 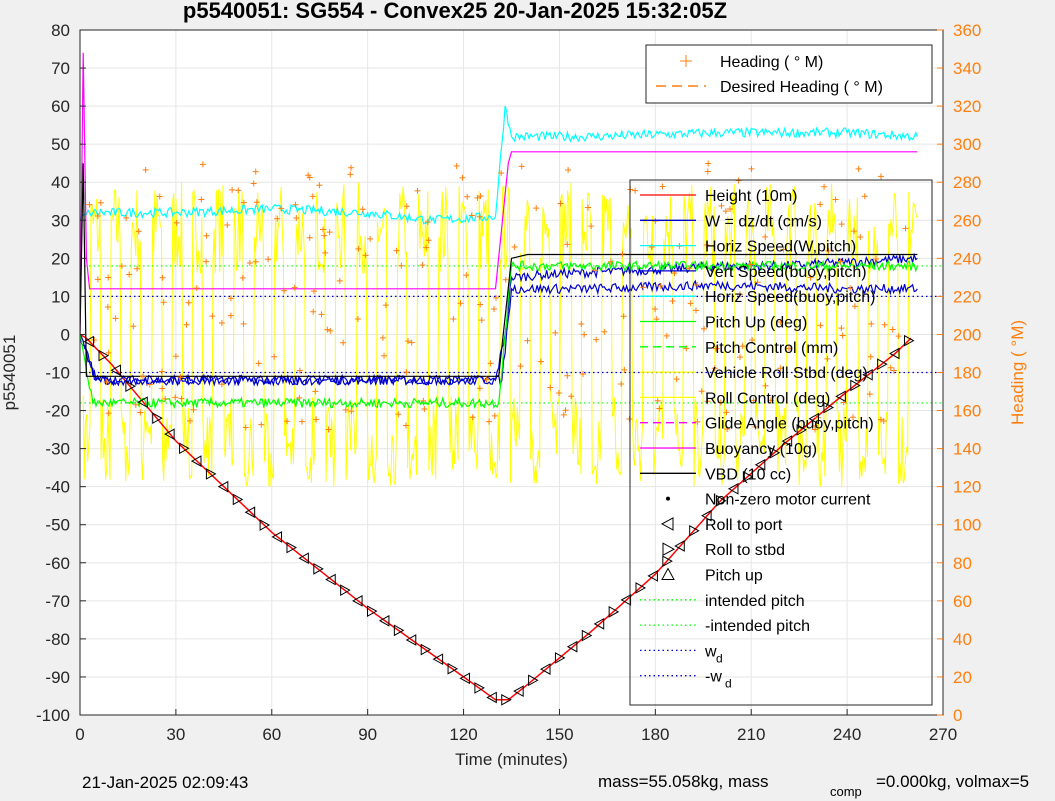 What do you see at coordinates (719, 658) in the screenshot?
I see `legend-label-subscript: d` at bounding box center [719, 658].